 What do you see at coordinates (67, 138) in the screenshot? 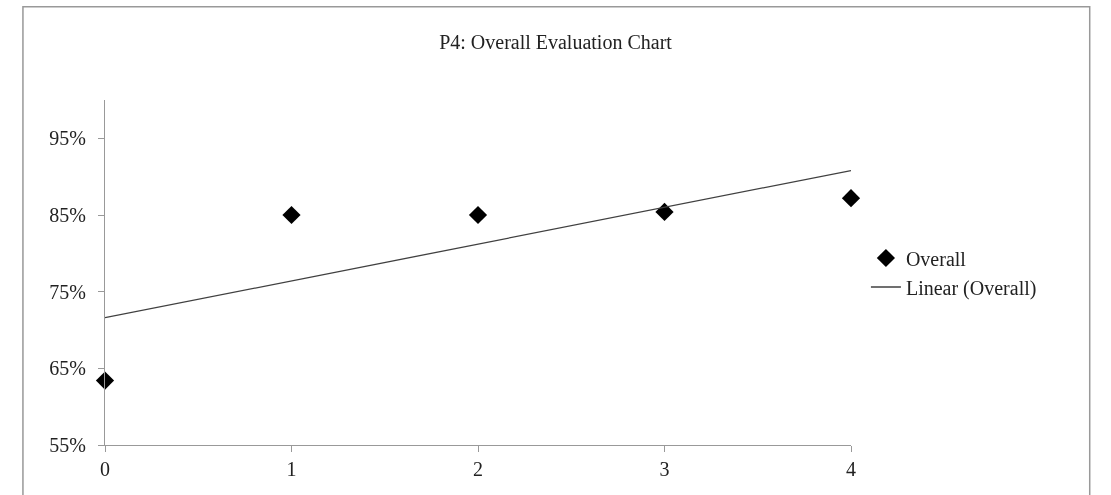
I see `y-tick-label: 95%` at bounding box center [67, 138].